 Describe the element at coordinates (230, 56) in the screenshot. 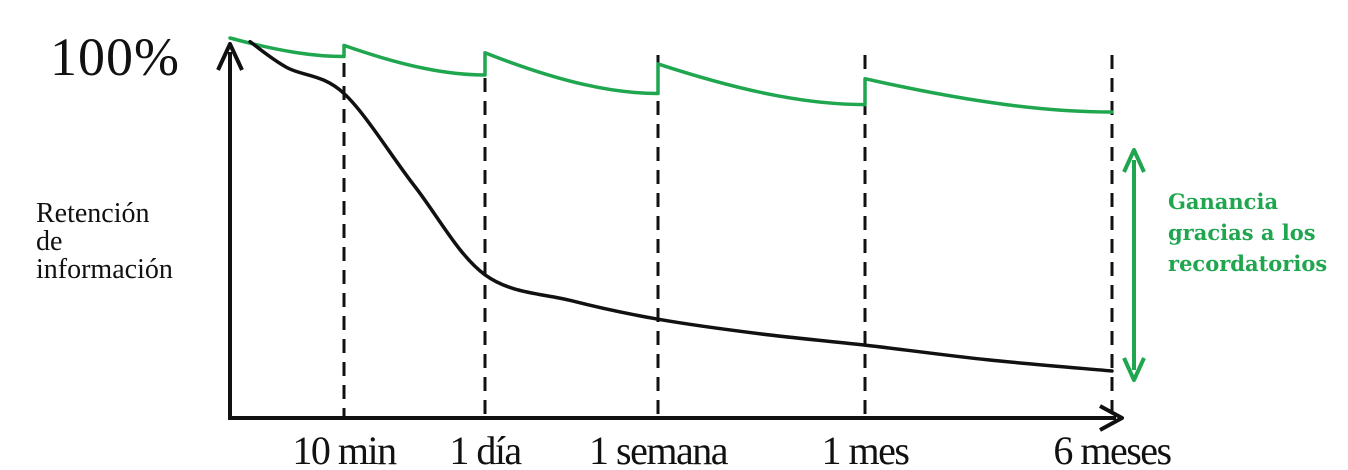

I see `y-axis-arrowhead` at that location.